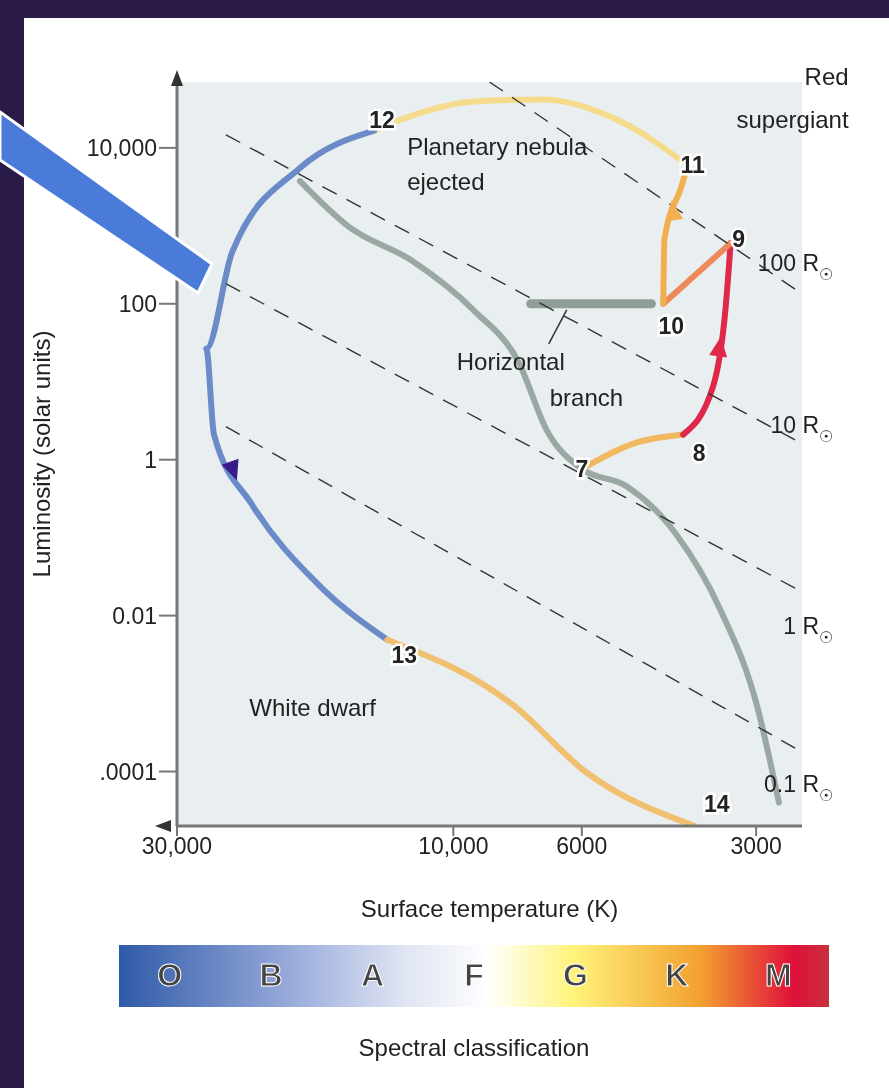 This screenshot has width=889, height=1088. I want to click on text: G, so click(575, 975).